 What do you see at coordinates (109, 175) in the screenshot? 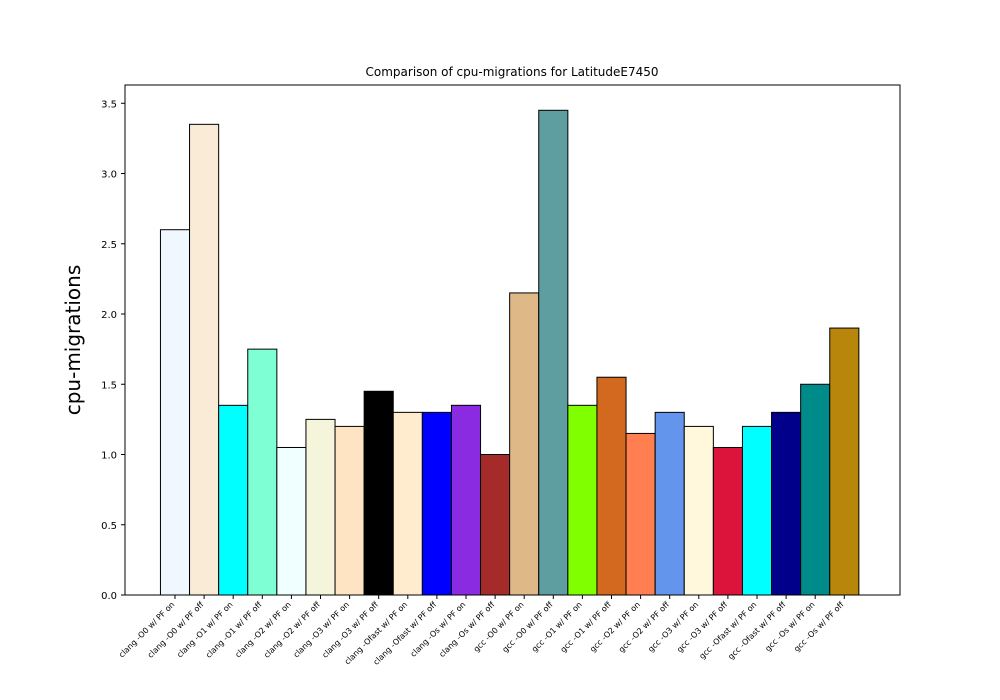
I see `y-tick-label: 3.0` at bounding box center [109, 175].